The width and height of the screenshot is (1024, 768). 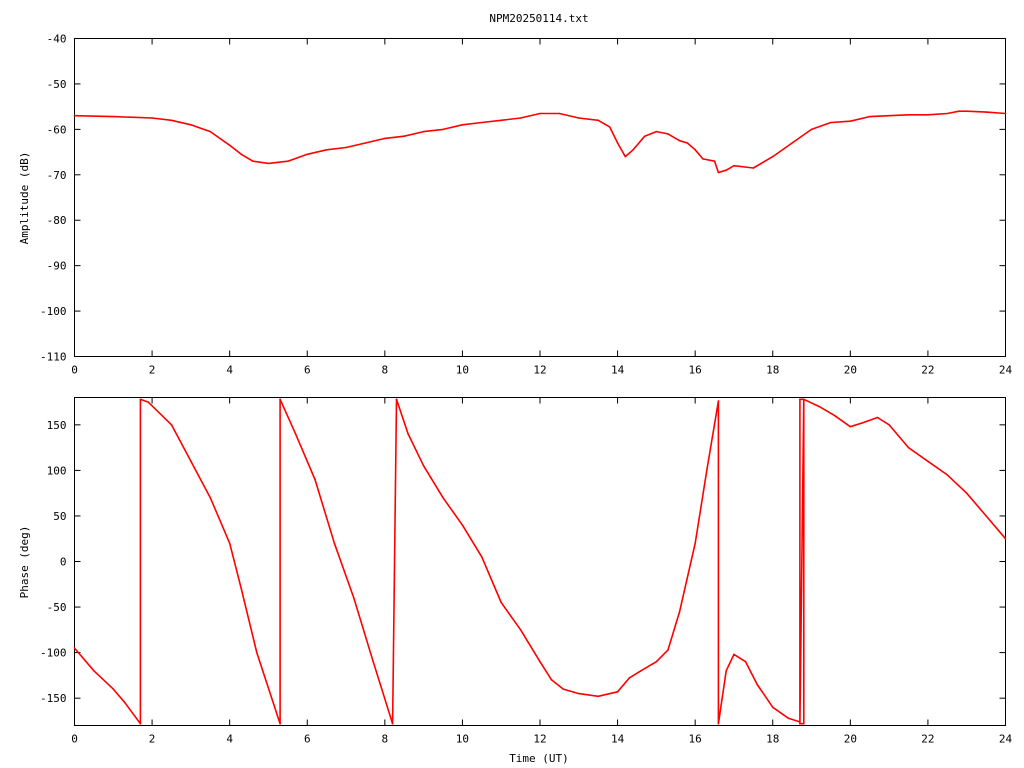 I want to click on amplitude-x-tick-label: 16, so click(x=695, y=370).